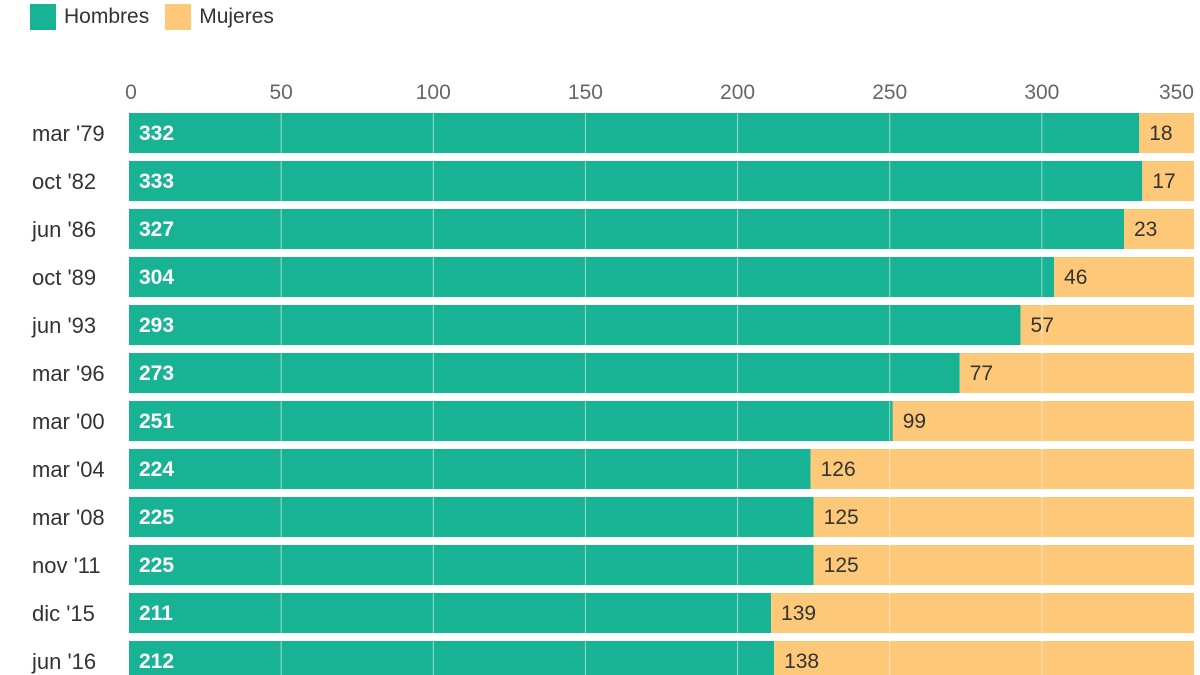  Describe the element at coordinates (156, 469) in the screenshot. I see `value-label-hombres-mar-04: 224` at that location.